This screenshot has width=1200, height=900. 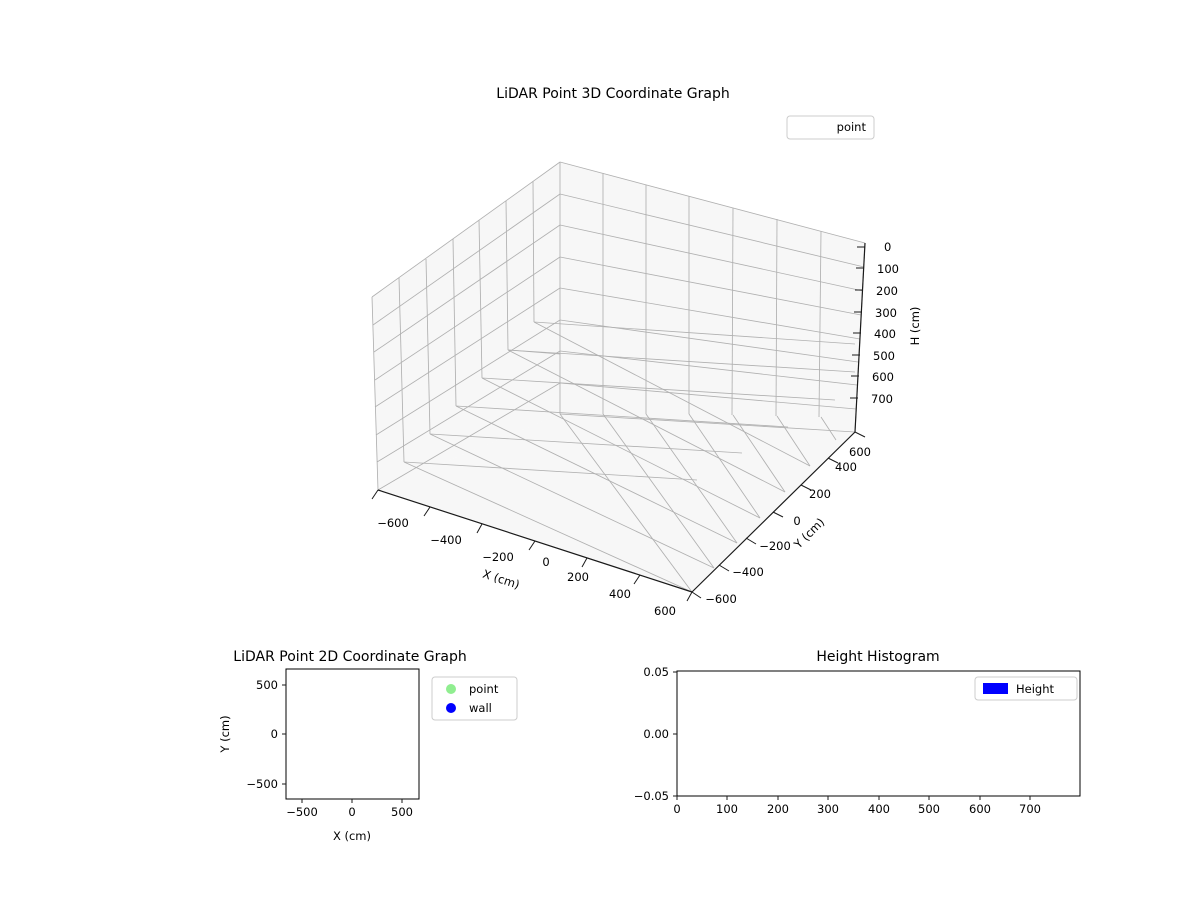 What do you see at coordinates (302, 812) in the screenshot?
I see `plot2d-xtick-0: −500` at bounding box center [302, 812].